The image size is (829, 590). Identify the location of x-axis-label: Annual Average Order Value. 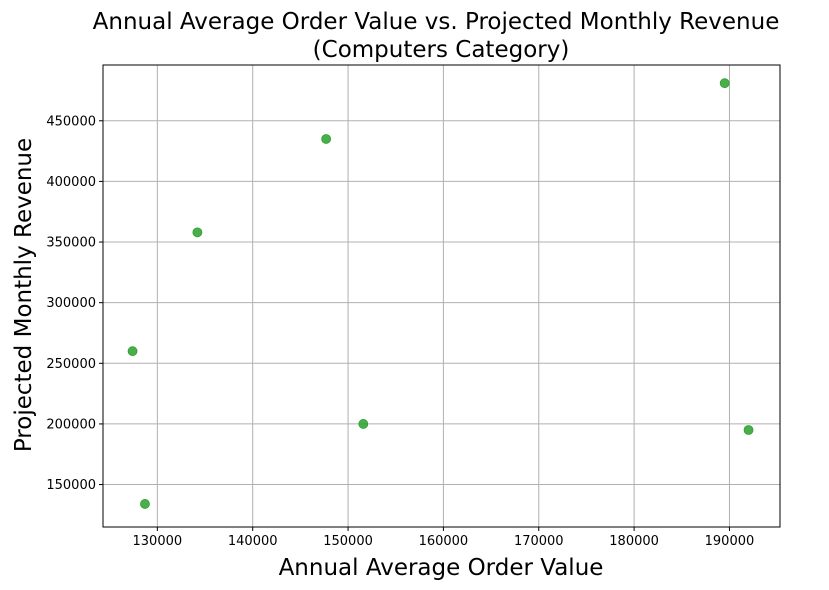
(441, 568).